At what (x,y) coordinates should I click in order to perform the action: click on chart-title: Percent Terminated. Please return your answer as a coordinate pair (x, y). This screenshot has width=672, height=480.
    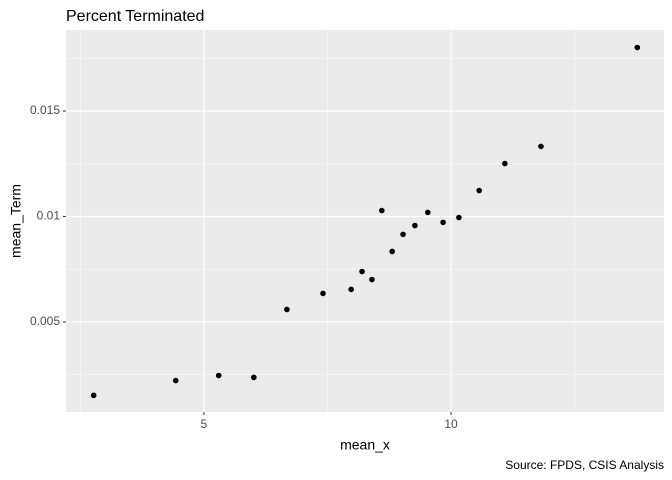
    Looking at the image, I should click on (135, 16).